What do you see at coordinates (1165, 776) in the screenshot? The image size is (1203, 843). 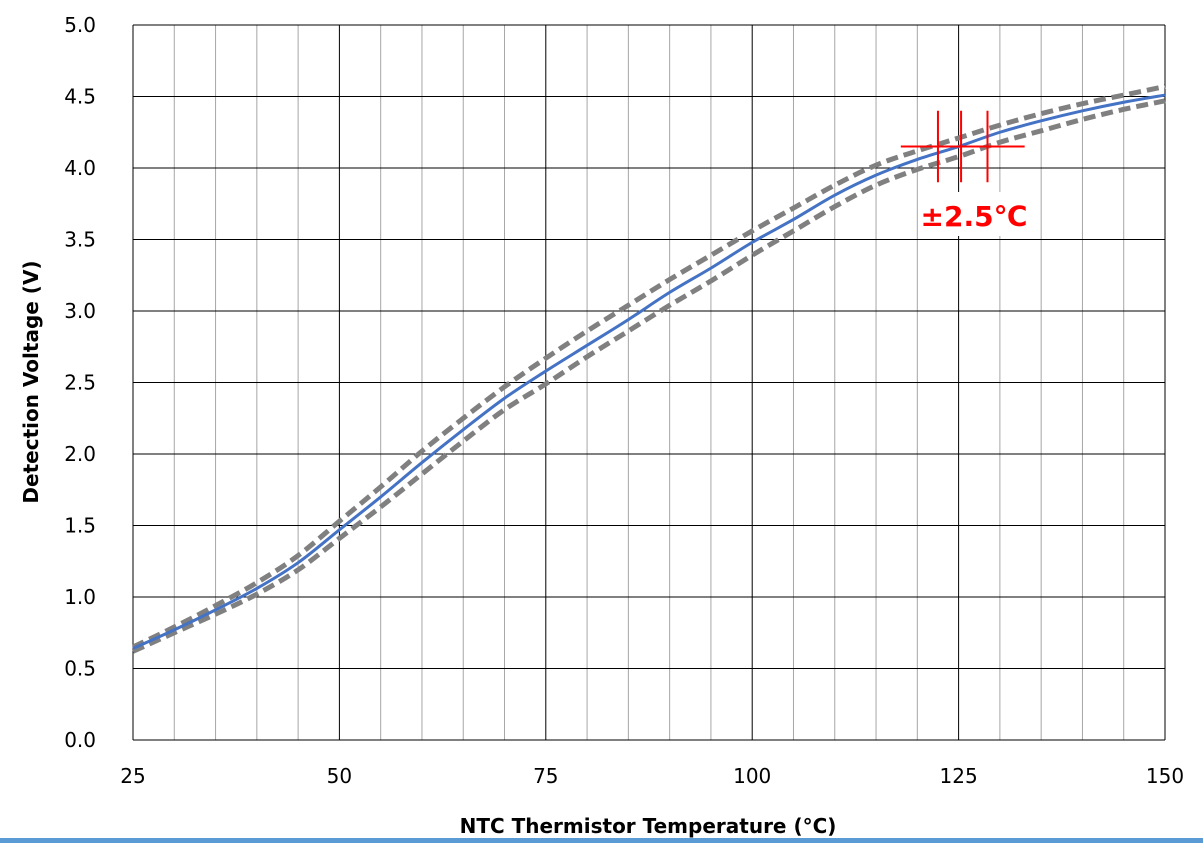 I see `x-tick-label: 150` at bounding box center [1165, 776].